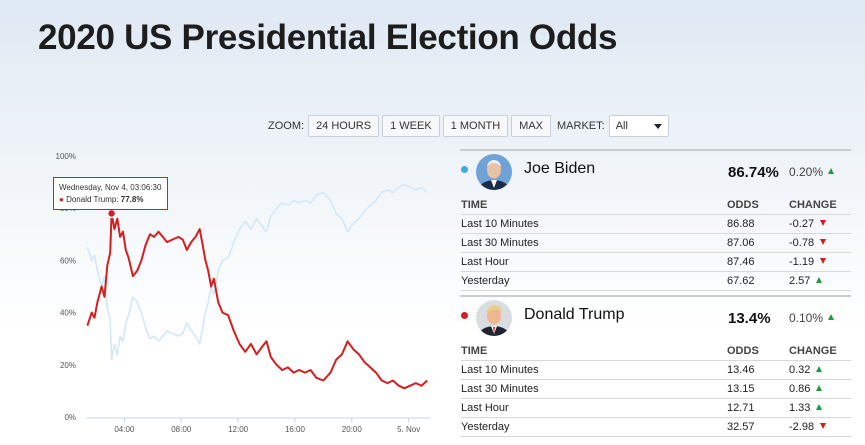  I want to click on zoom-label: ZOOM:, so click(286, 126).